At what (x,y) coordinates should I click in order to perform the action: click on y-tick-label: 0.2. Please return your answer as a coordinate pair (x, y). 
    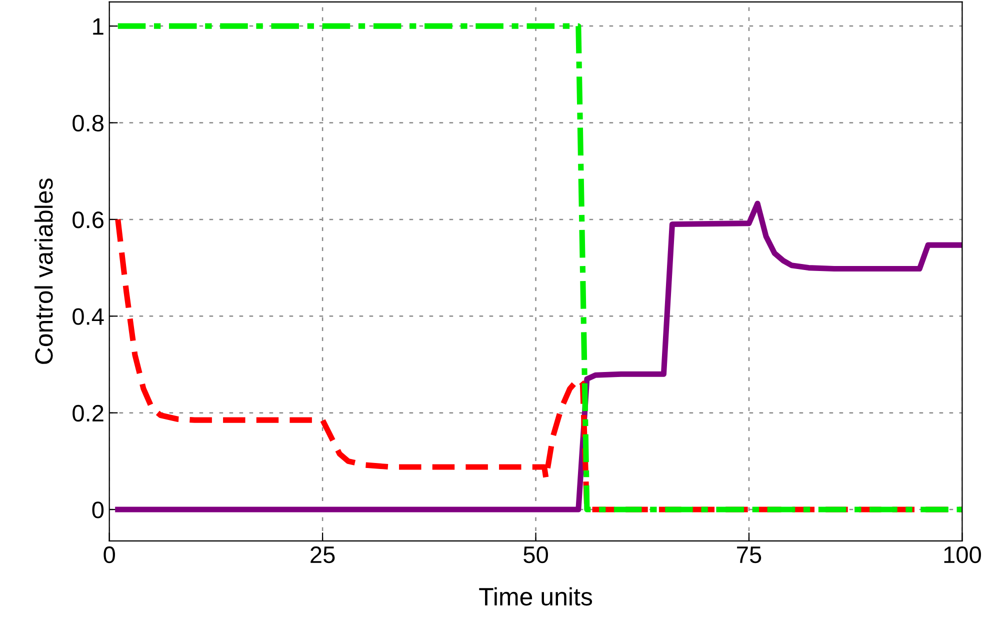
    Looking at the image, I should click on (88, 413).